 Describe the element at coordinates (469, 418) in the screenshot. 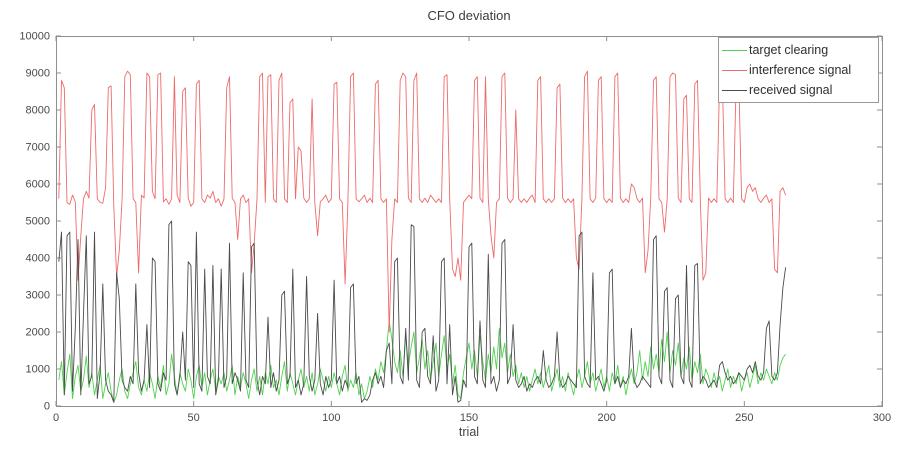

I see `x-tick-label: 150` at that location.